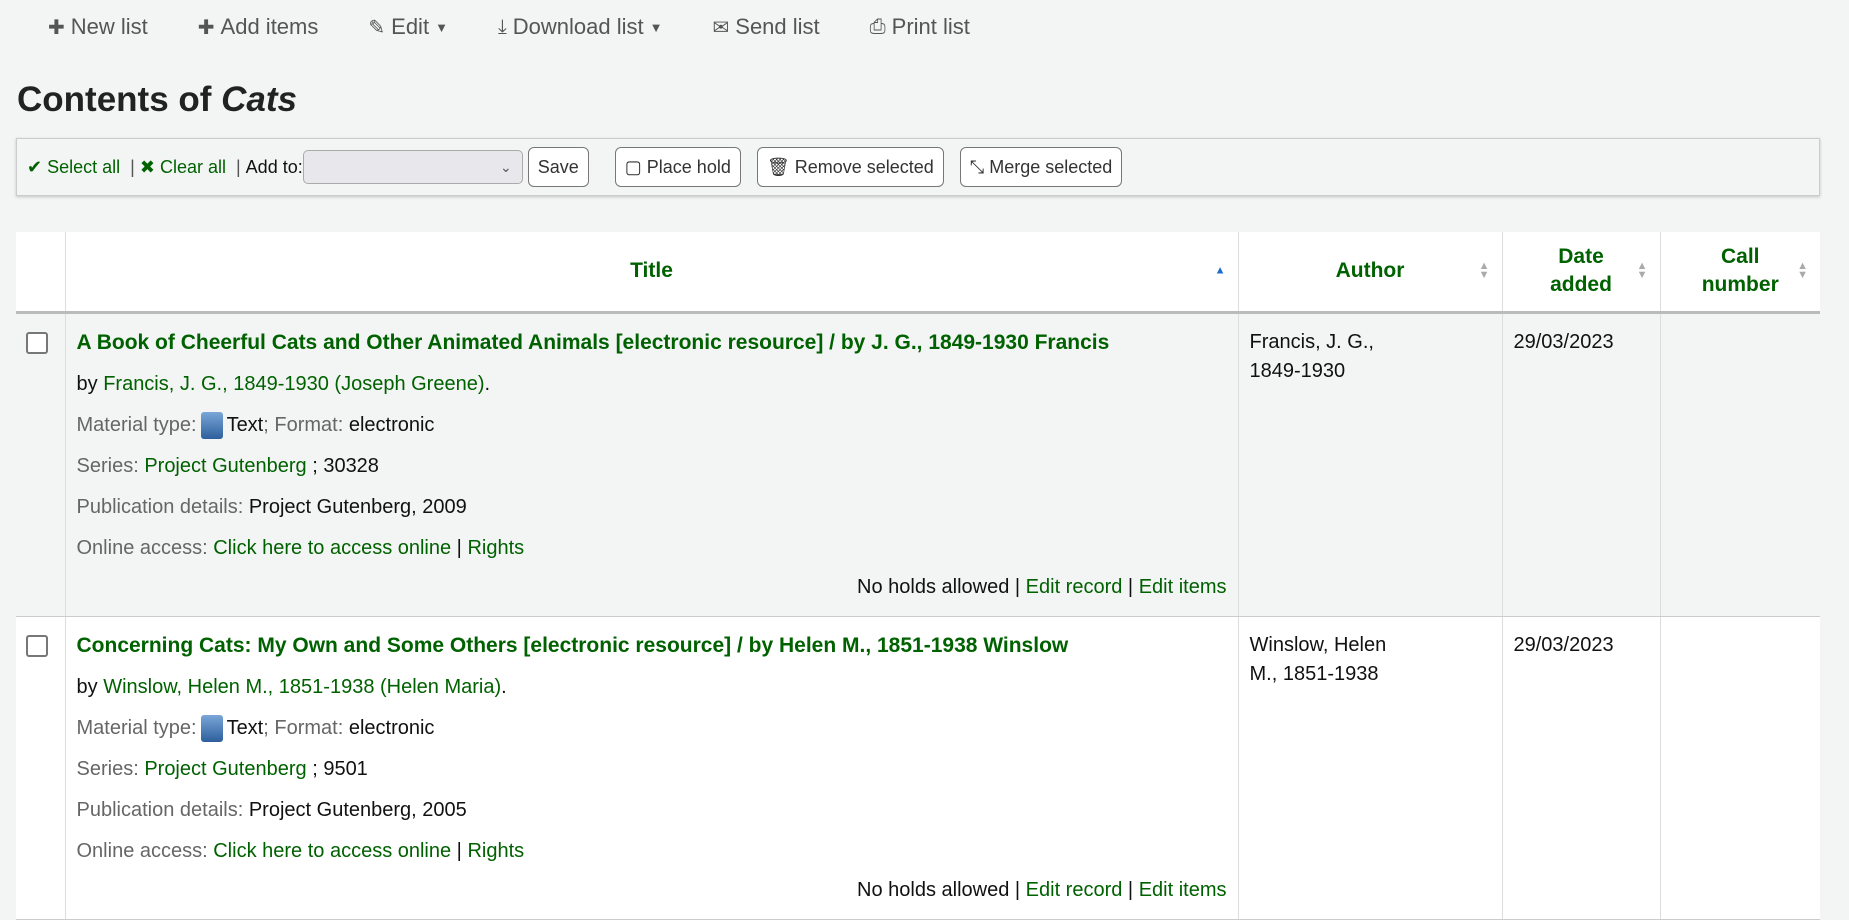 Image resolution: width=1849 pixels, height=920 pixels. I want to click on edit-label: Edit, so click(410, 26).